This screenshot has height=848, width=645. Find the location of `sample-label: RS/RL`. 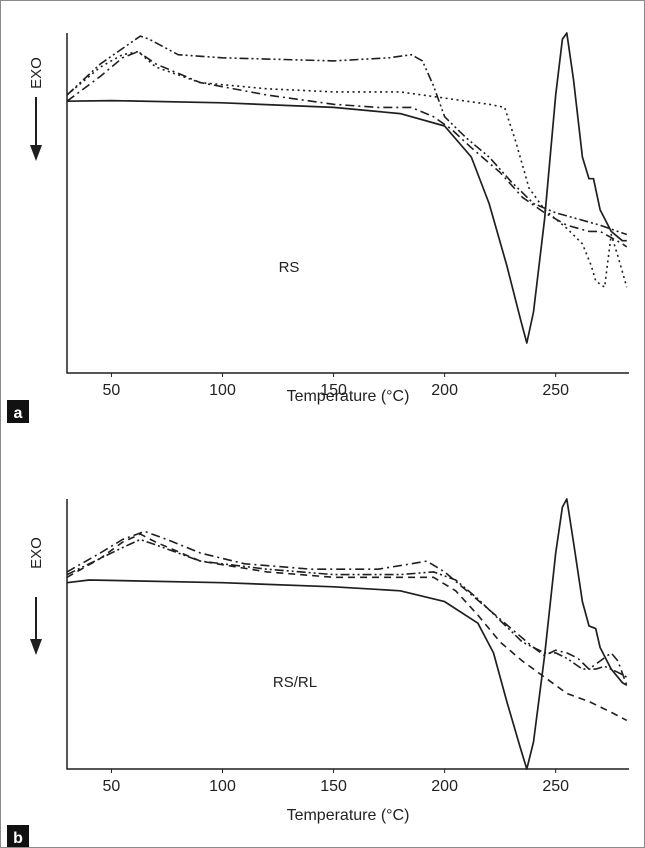

sample-label: RS/RL is located at coordinates (295, 682).